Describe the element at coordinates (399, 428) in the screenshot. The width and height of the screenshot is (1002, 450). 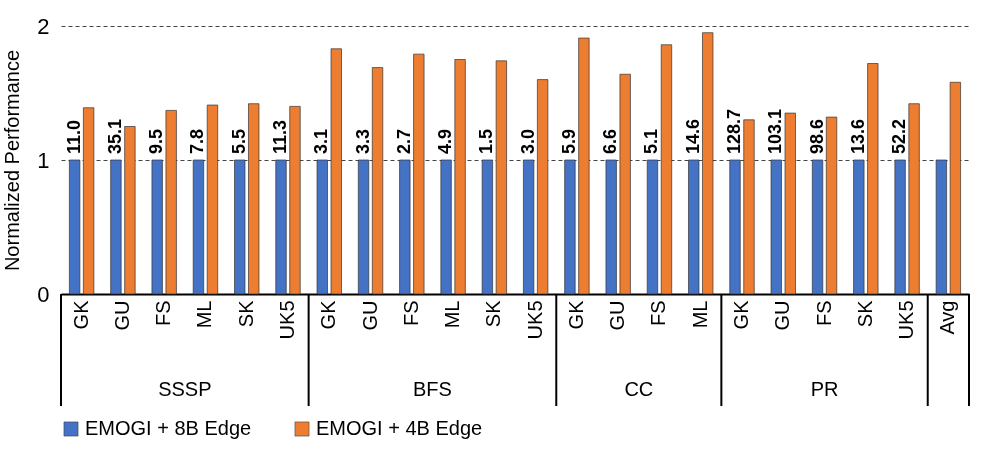
I see `legend-label: EMOGI + 4B Edge` at that location.